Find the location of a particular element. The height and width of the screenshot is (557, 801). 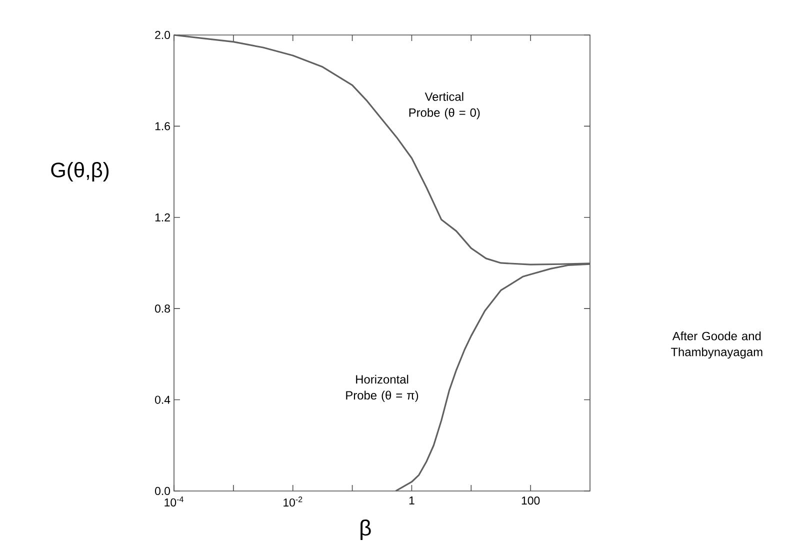

y-tick-label: 0.8 is located at coordinates (162, 308).